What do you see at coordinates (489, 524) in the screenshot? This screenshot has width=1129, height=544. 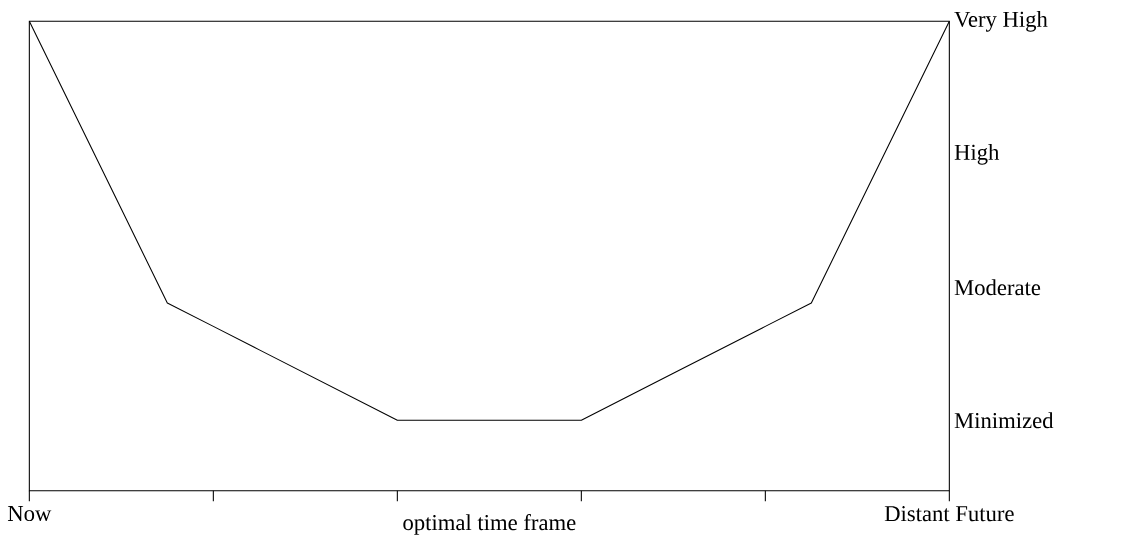 I see `x-axis-title: optimal time frame` at bounding box center [489, 524].